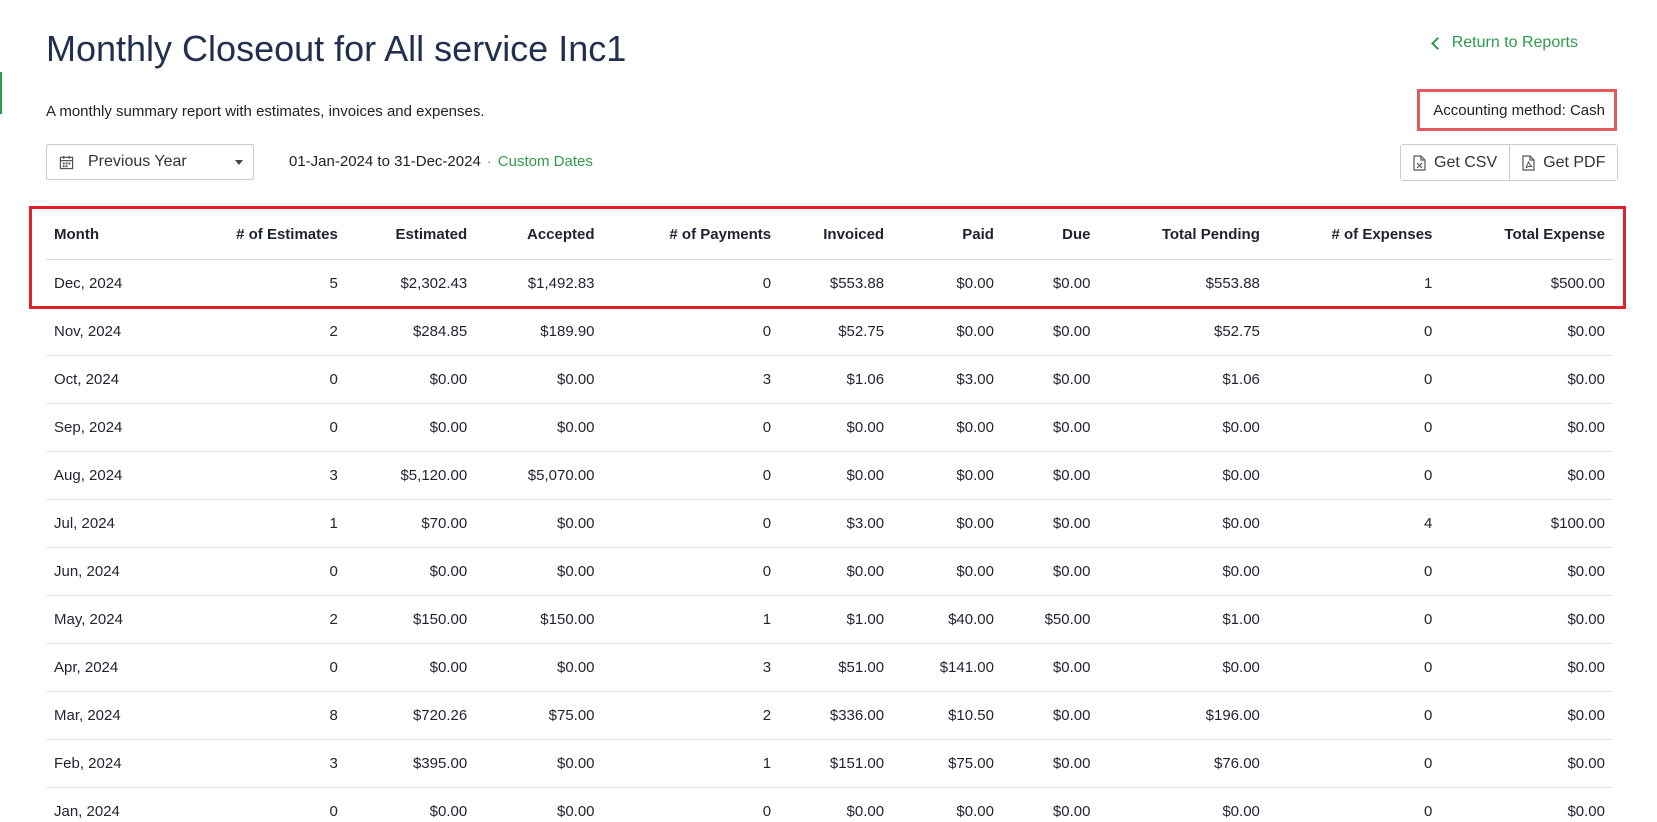 This screenshot has width=1657, height=822. Describe the element at coordinates (836, 667) in the screenshot. I see `cell-invoiced: $51.00` at that location.